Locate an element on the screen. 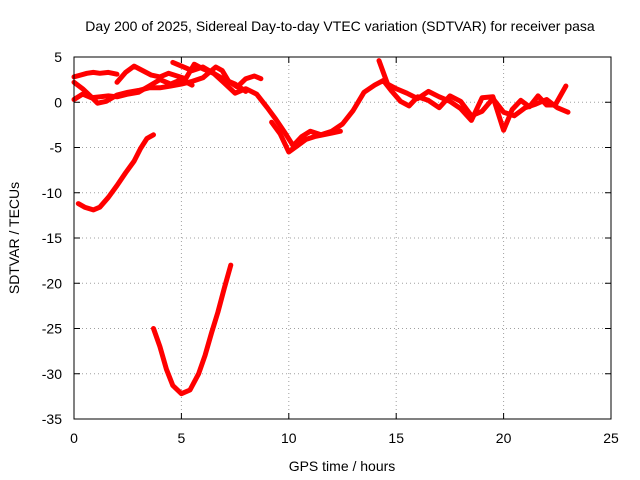 Image resolution: width=640 pixels, height=480 pixels. y-tick-label: 5 is located at coordinates (58, 57).